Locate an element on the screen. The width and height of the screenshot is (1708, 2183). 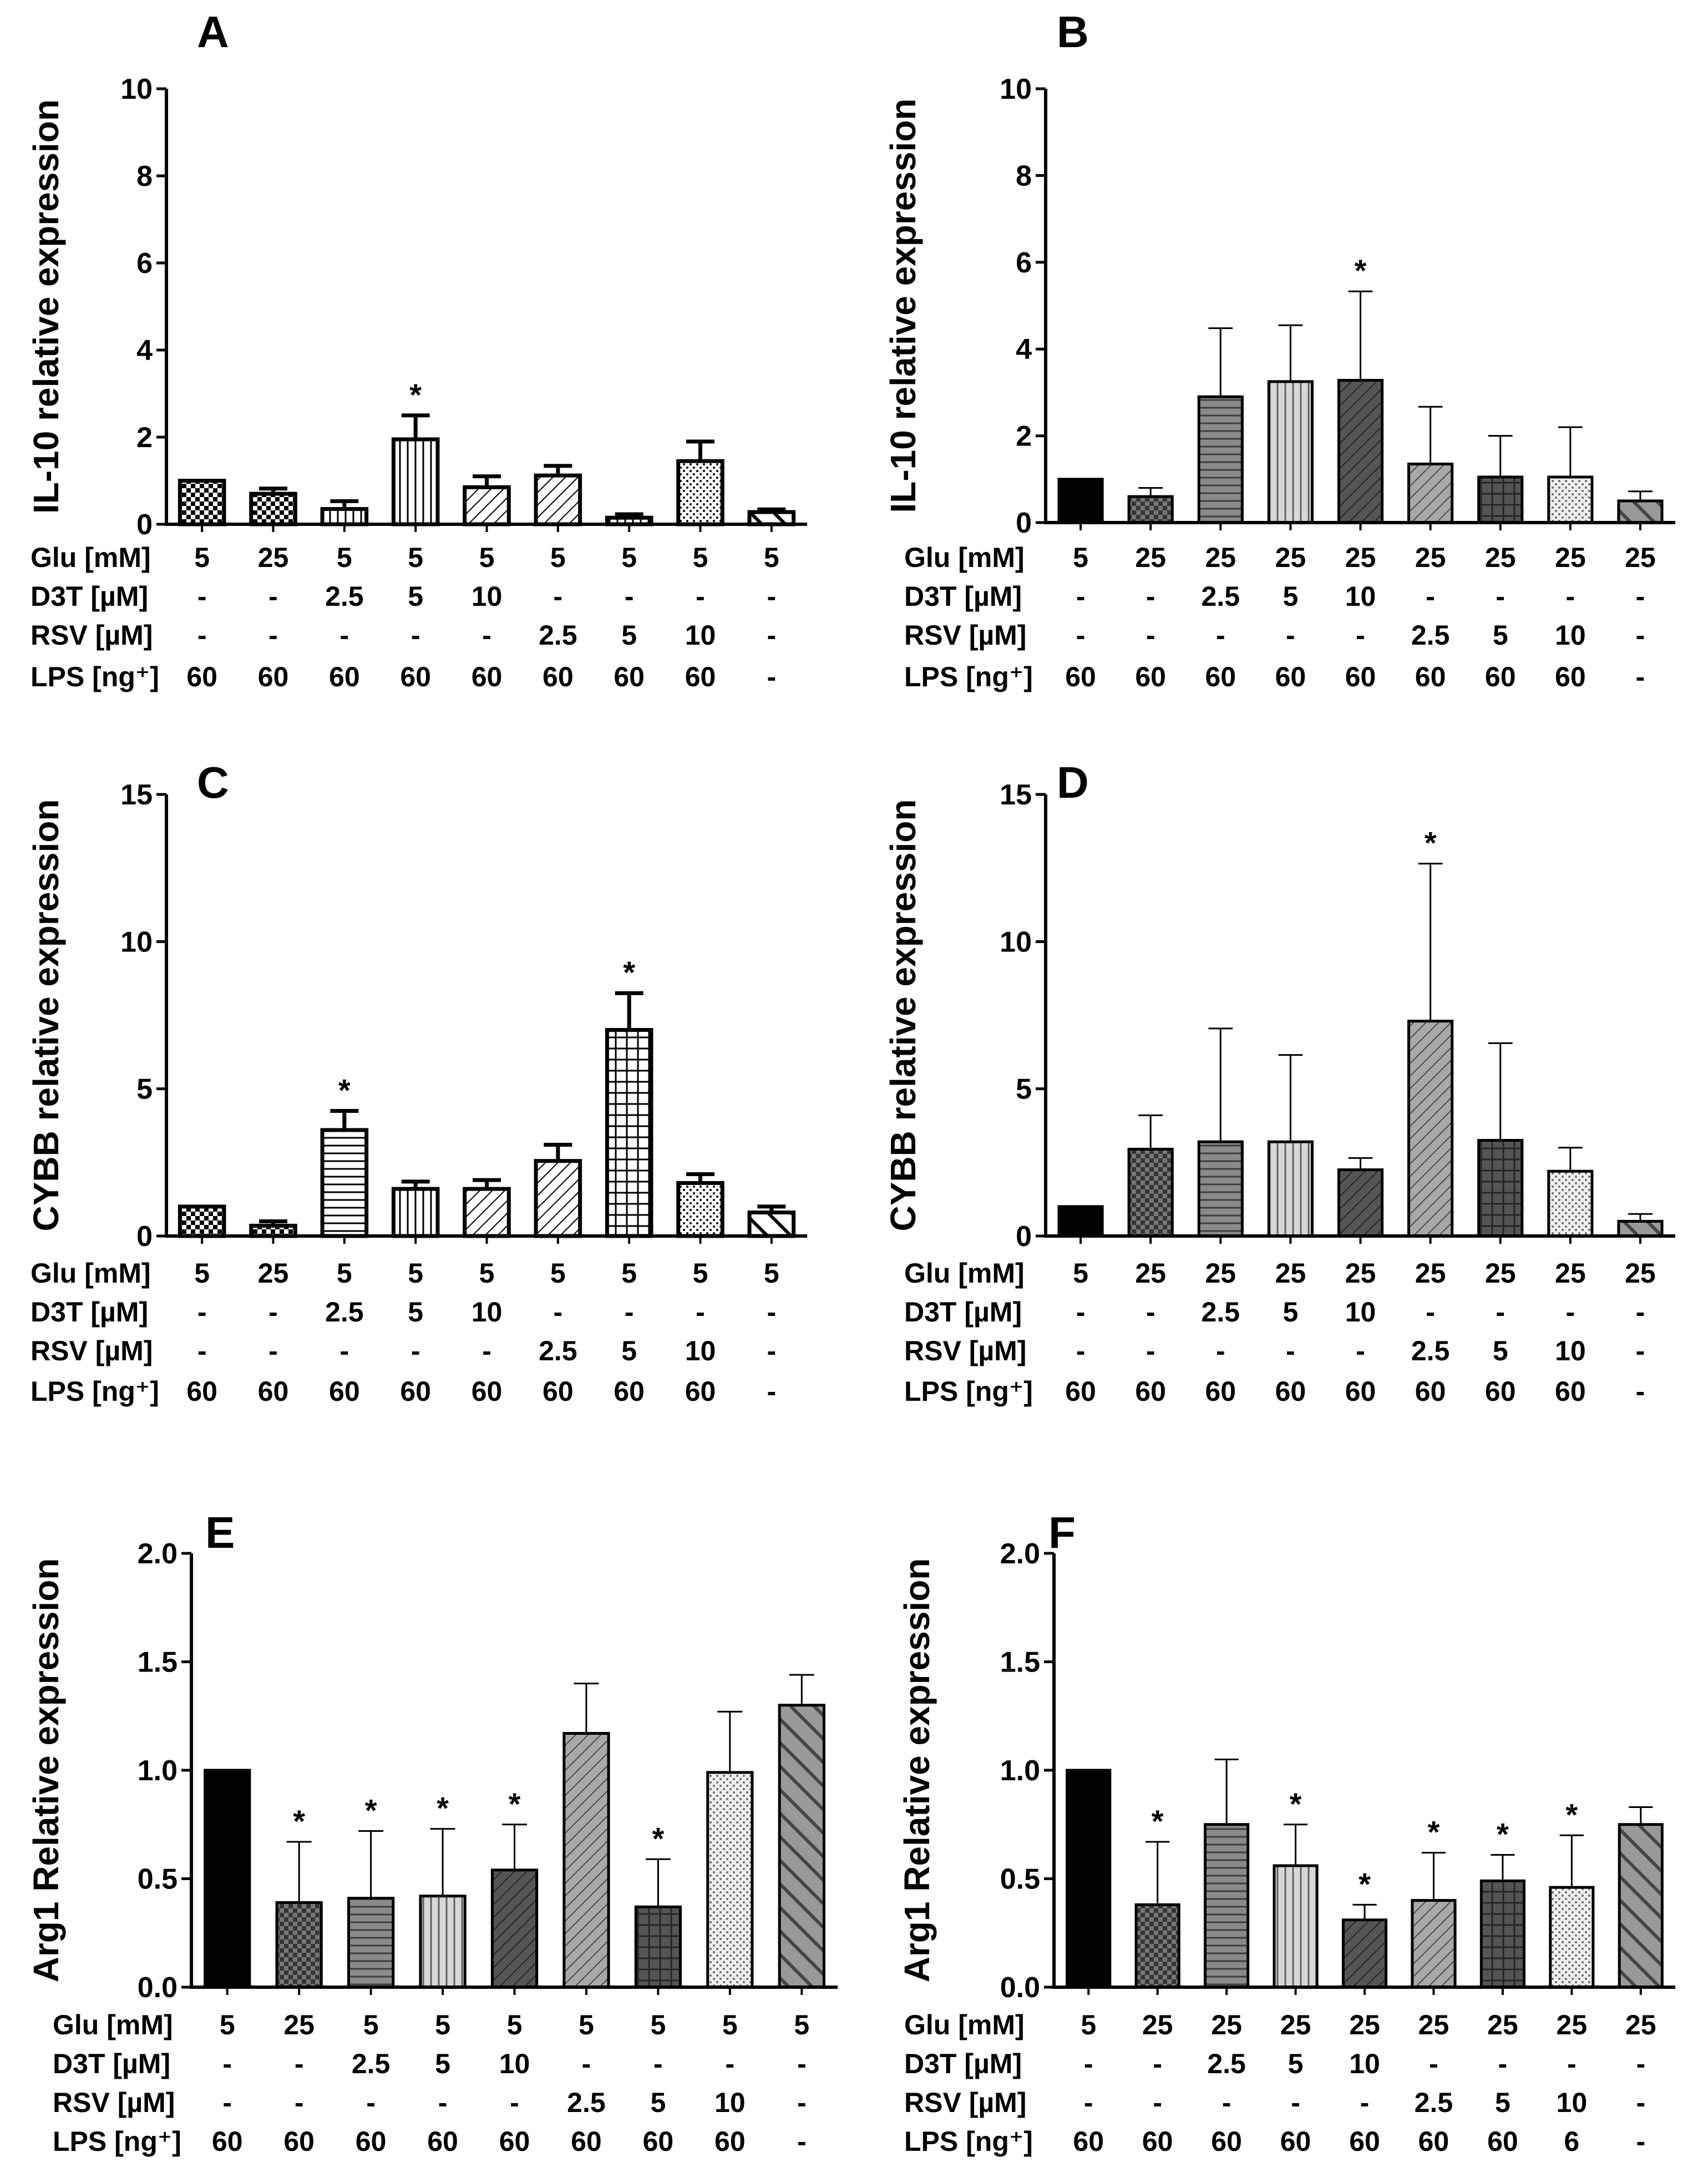
y-tick-label: 2.0 is located at coordinates (158, 1554).